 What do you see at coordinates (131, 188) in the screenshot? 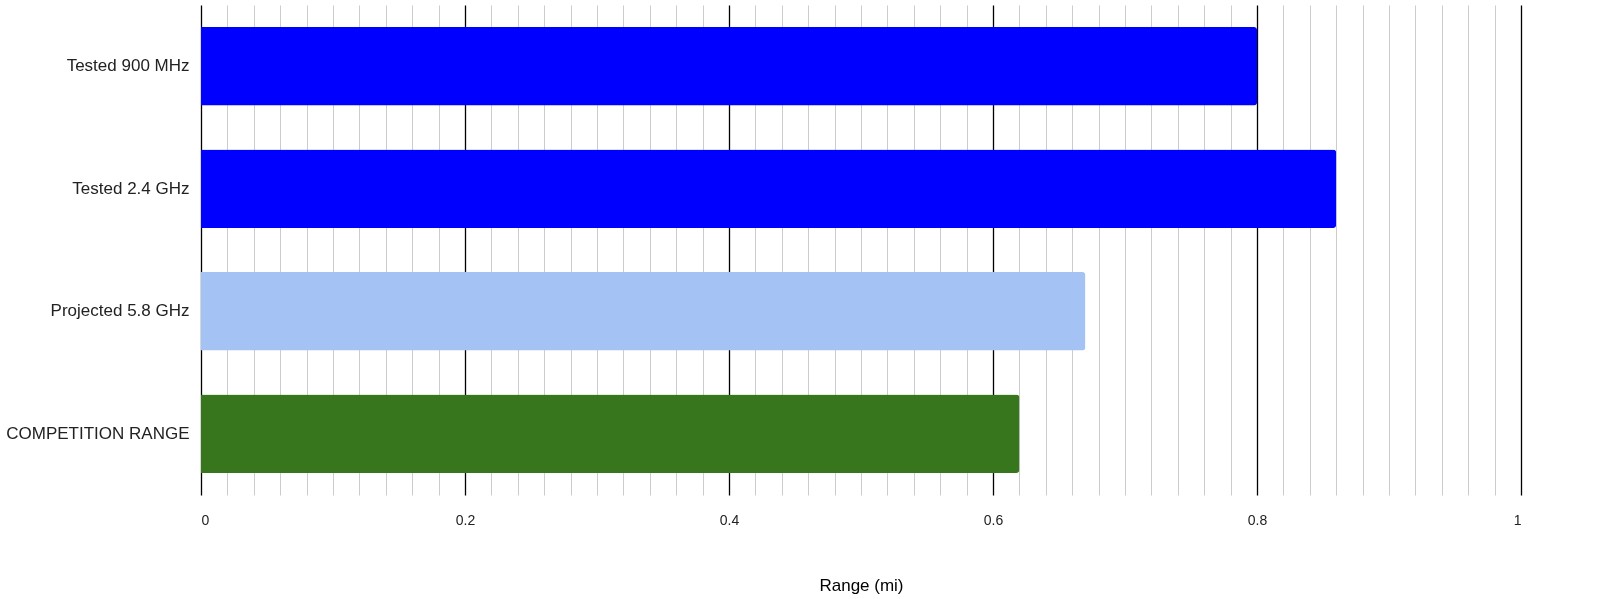
I see `y-tick-label: Tested 2.4 GHz` at bounding box center [131, 188].